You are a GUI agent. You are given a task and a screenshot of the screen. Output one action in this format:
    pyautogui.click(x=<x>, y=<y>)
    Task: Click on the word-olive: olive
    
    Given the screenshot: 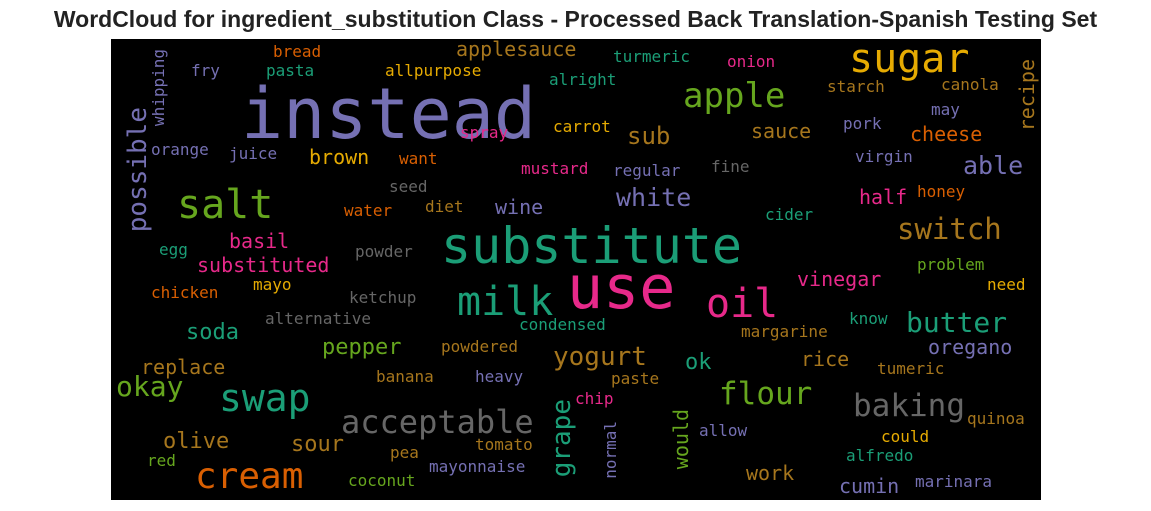 What is the action you would take?
    pyautogui.click(x=196, y=441)
    